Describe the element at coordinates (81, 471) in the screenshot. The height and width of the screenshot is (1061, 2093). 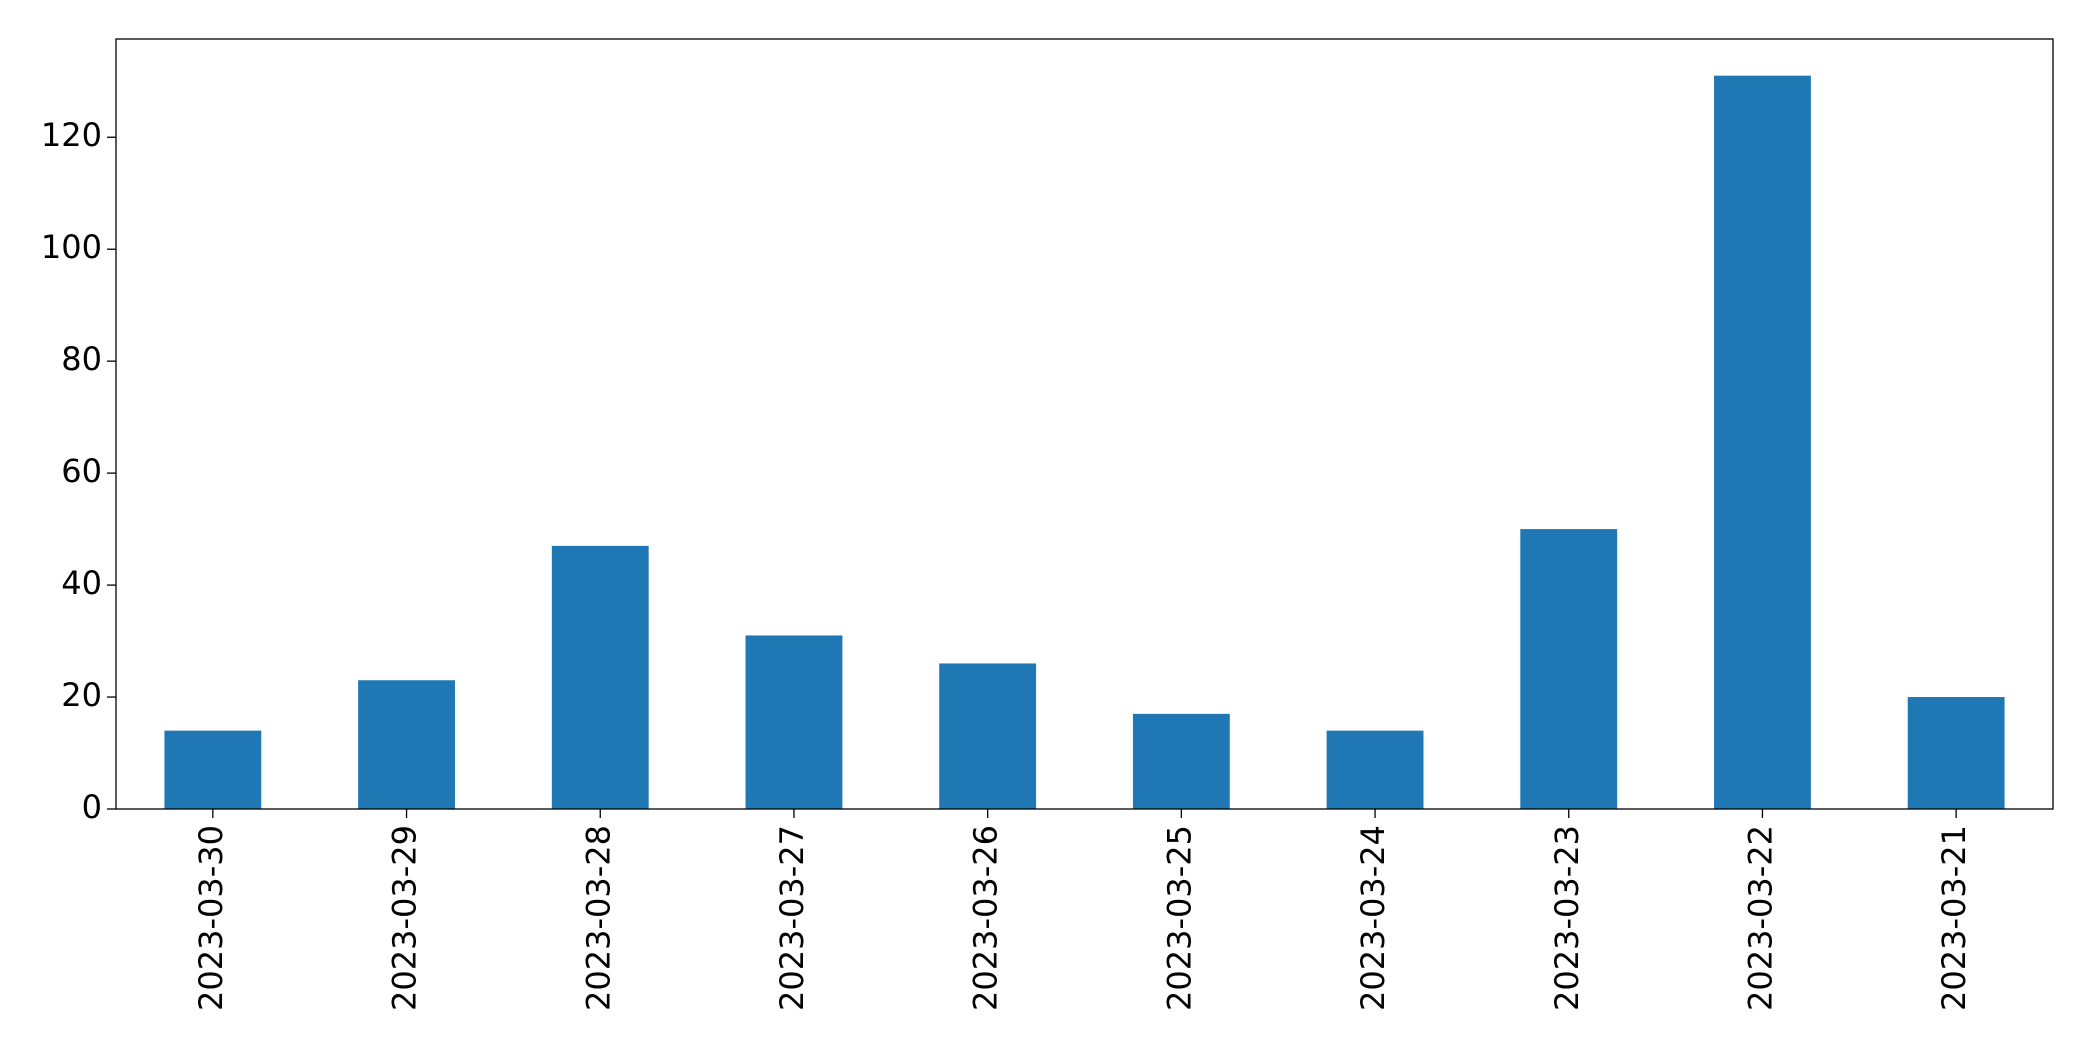
I see `y-tick-label: 60` at that location.